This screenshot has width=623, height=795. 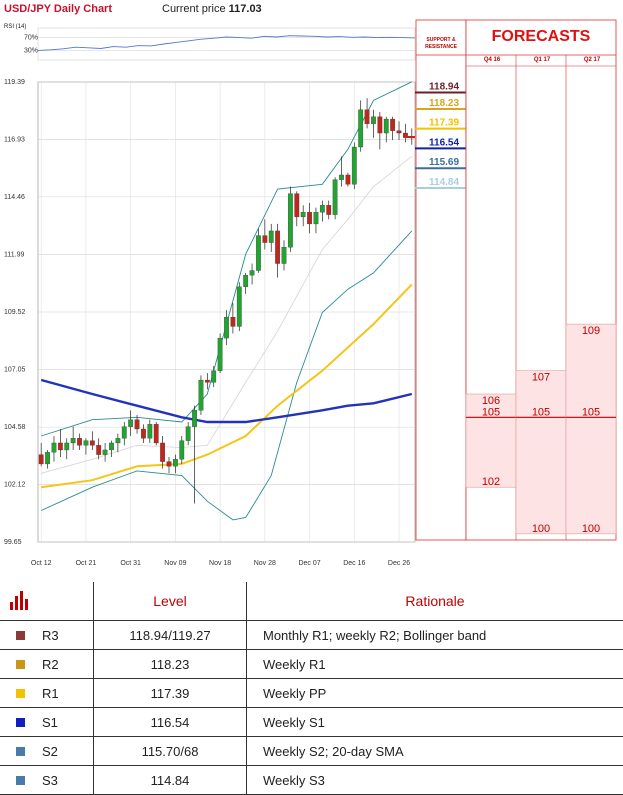 What do you see at coordinates (226, 44) in the screenshot?
I see `rsi-panel` at bounding box center [226, 44].